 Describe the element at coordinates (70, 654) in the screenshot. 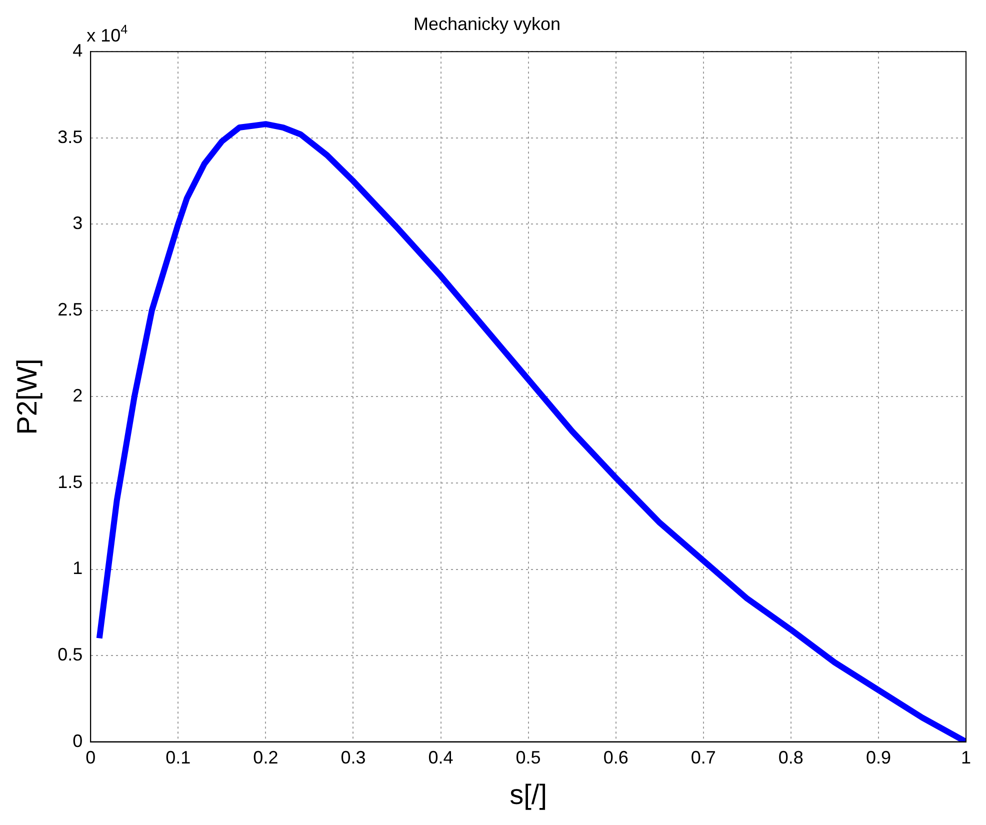

I see `y-tick-label: 0.5` at that location.